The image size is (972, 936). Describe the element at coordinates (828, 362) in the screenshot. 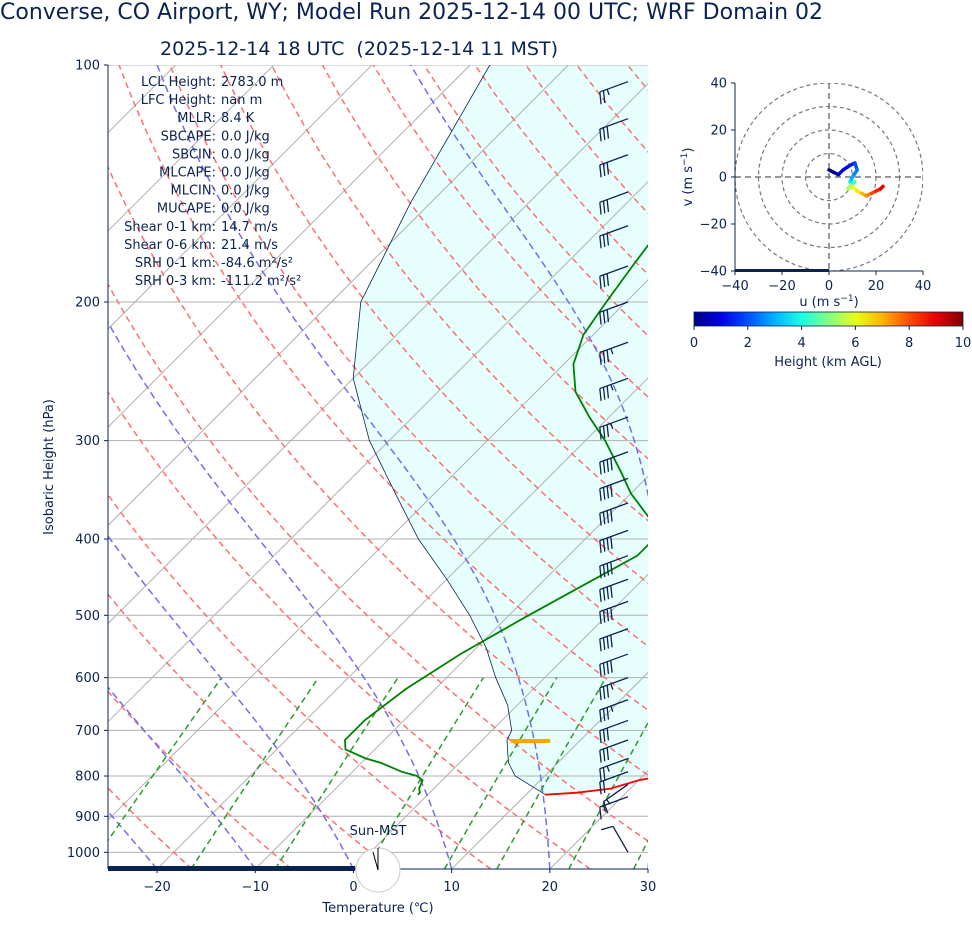

I see `colorbar-label: Height (km AGL)` at that location.